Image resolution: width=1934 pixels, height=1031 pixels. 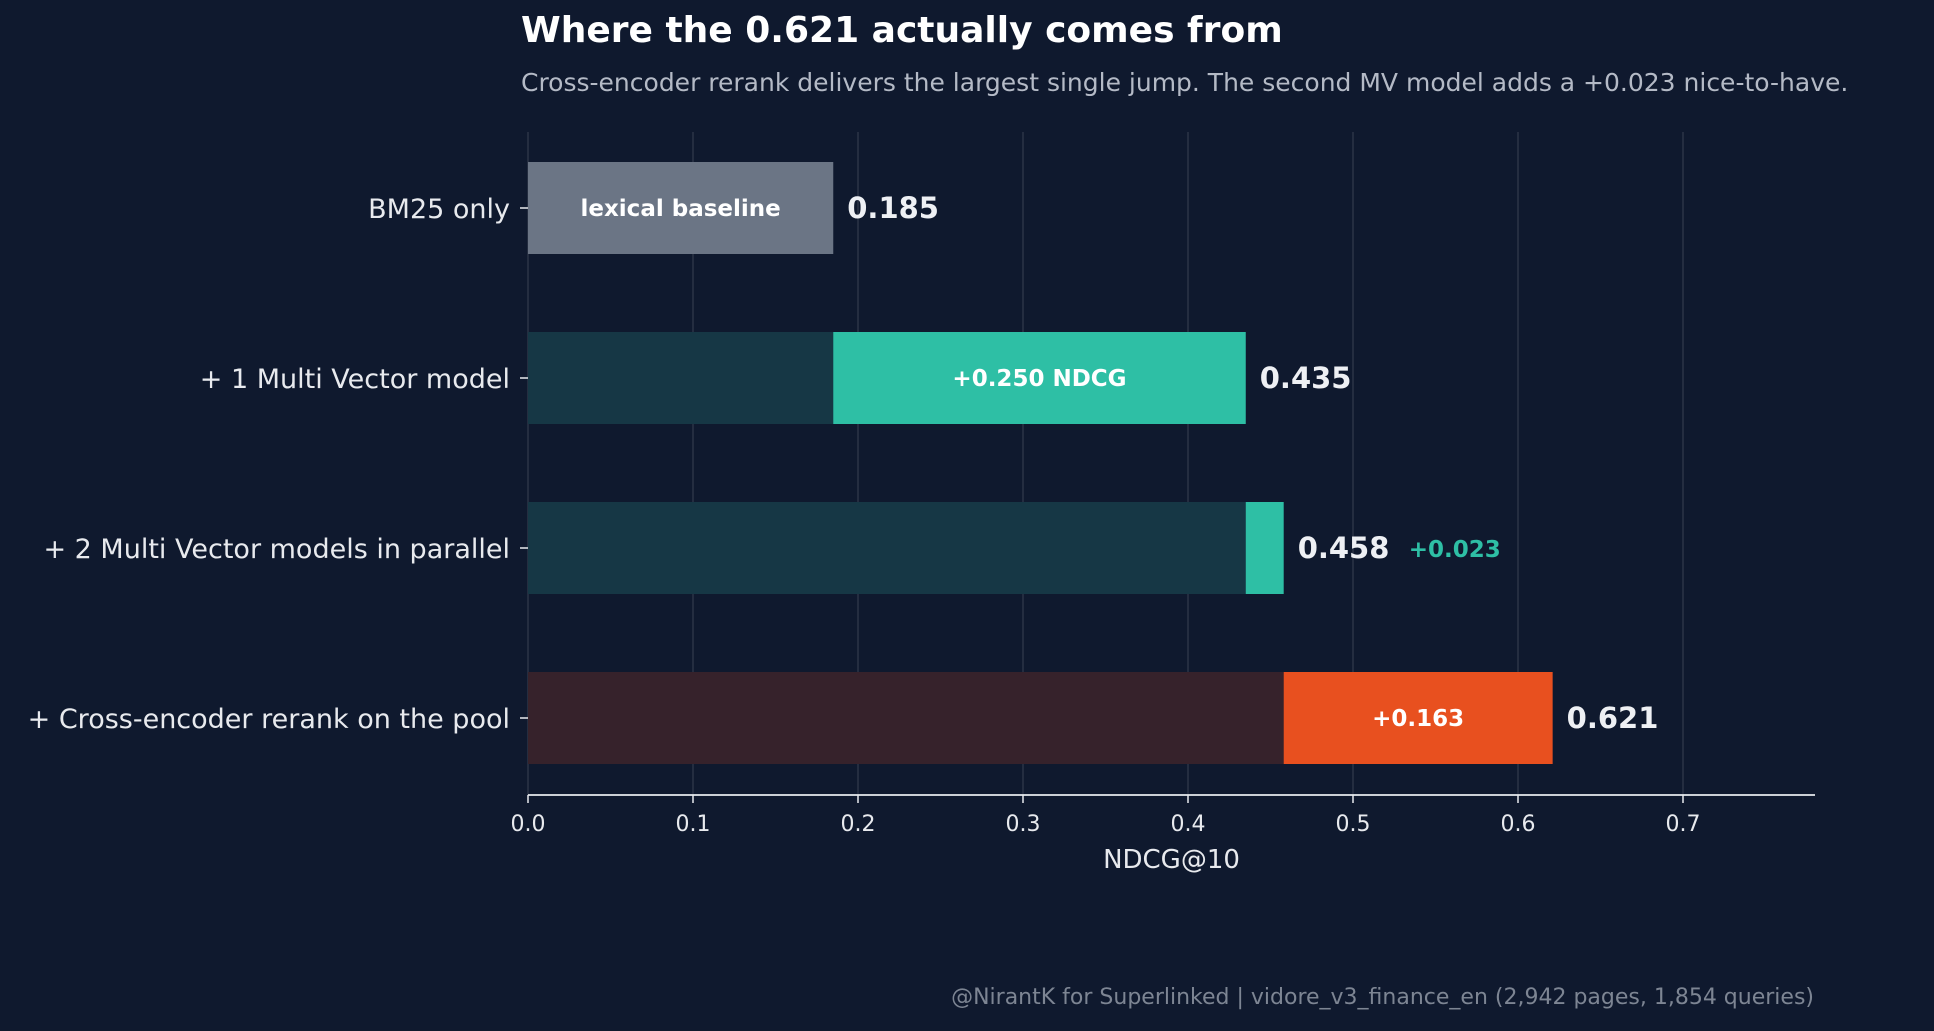 I want to click on x-tick-label: 0.1, so click(x=693, y=824).